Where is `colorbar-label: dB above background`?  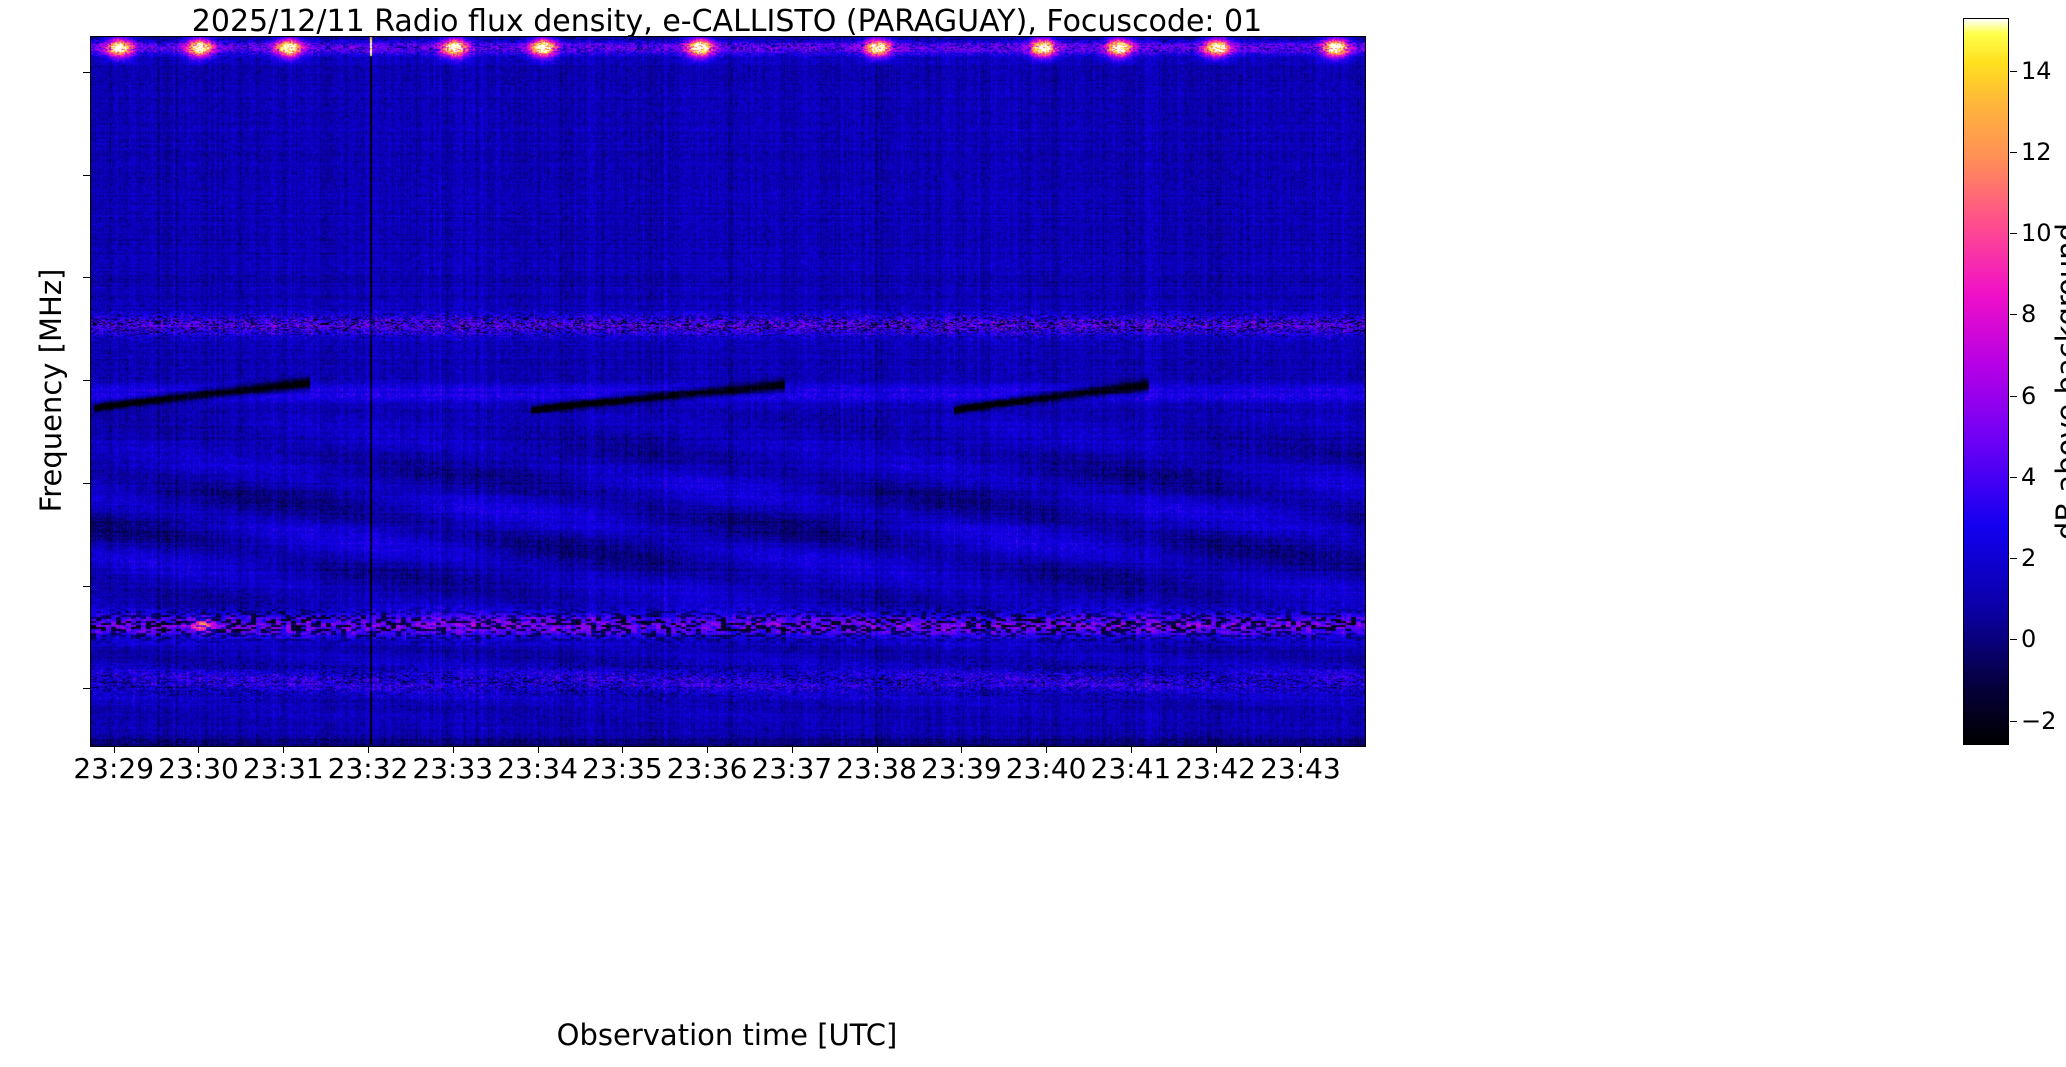
colorbar-label: dB above background is located at coordinates (2058, 381).